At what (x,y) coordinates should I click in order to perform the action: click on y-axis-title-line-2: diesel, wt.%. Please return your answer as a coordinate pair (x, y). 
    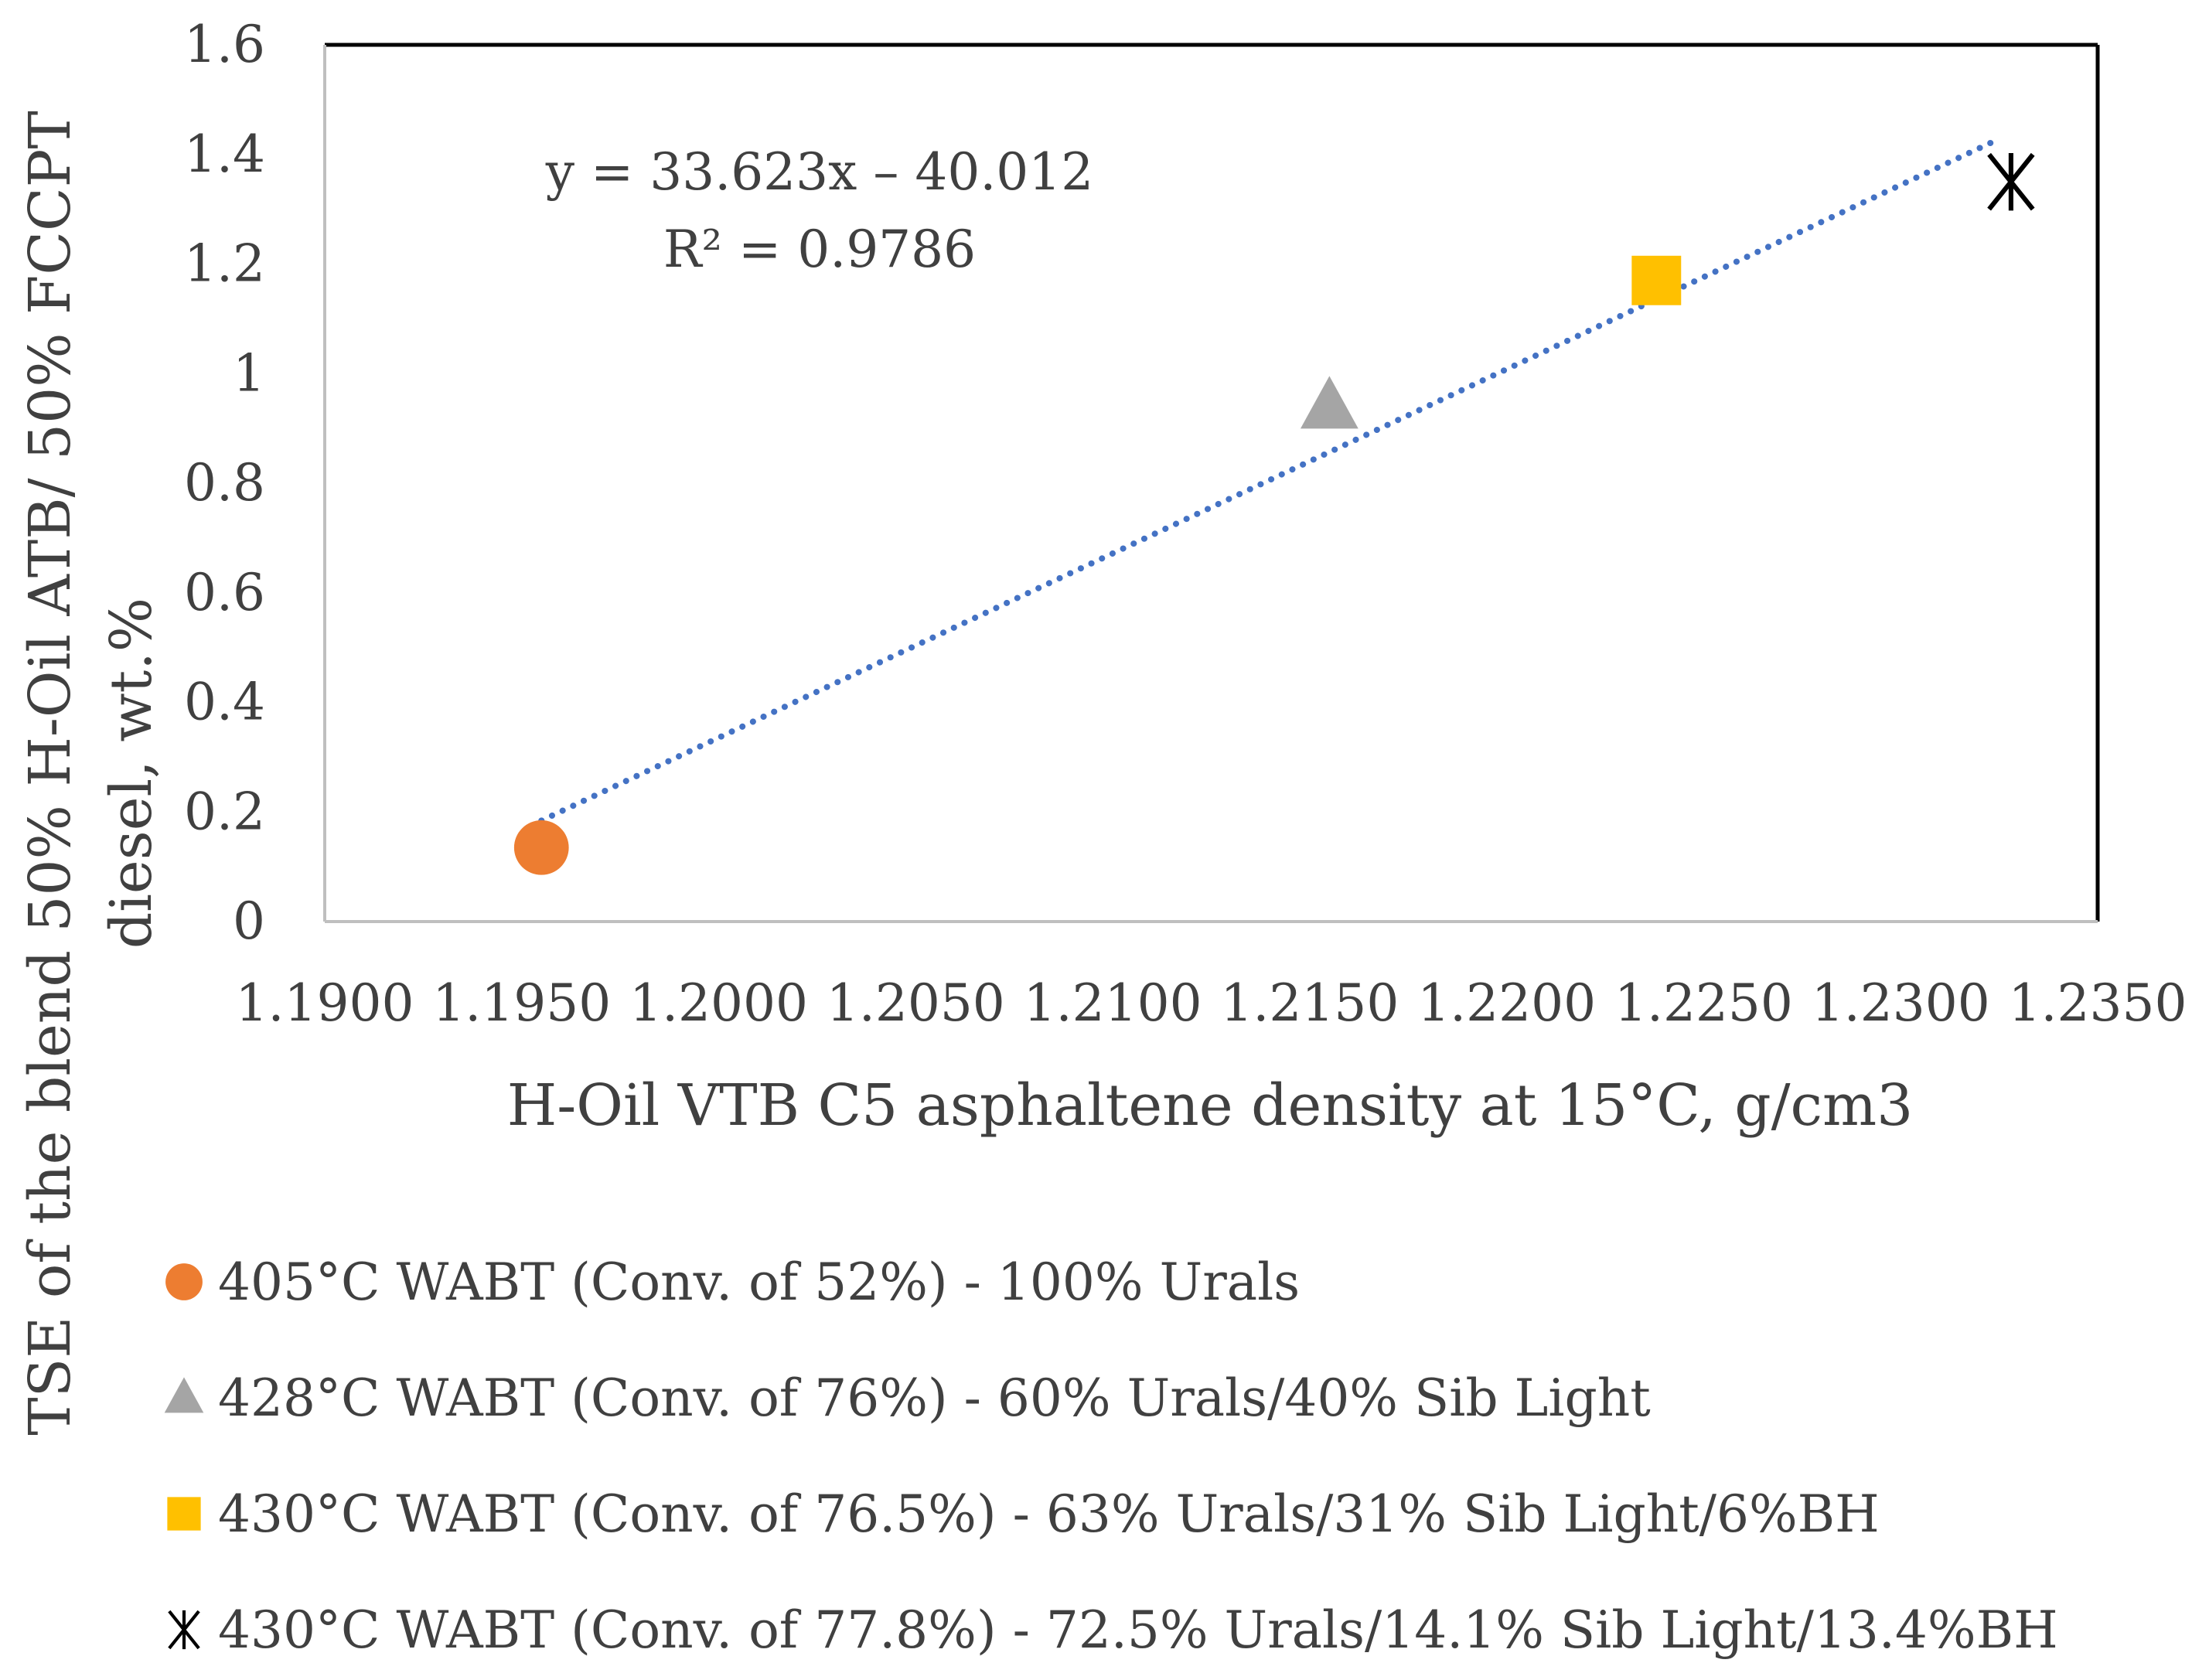
    Looking at the image, I should click on (131, 773).